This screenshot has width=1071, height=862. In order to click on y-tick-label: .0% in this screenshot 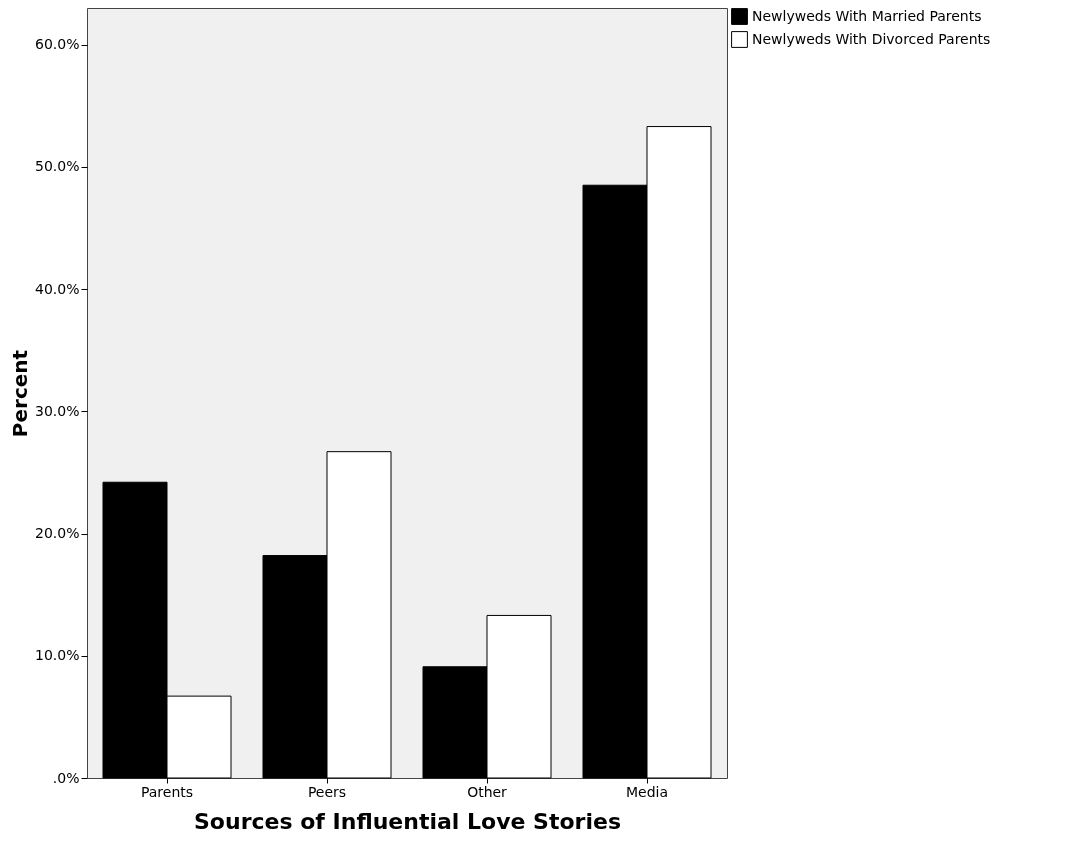, I will do `click(66, 777)`.